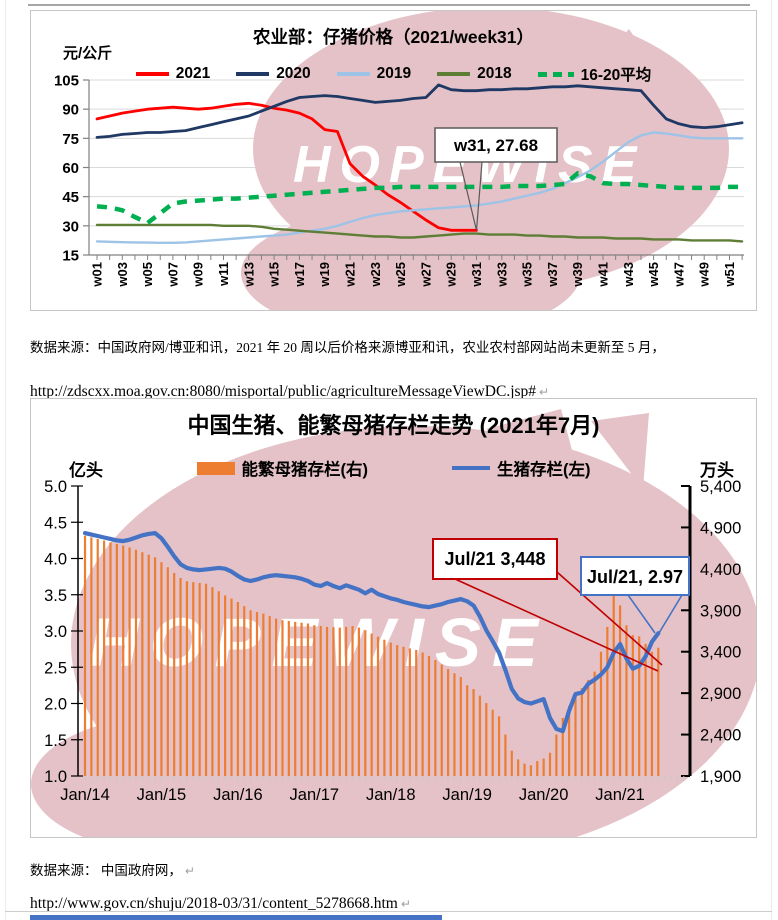  What do you see at coordinates (729, 275) in the screenshot?
I see `svg-text: w51` at bounding box center [729, 275].